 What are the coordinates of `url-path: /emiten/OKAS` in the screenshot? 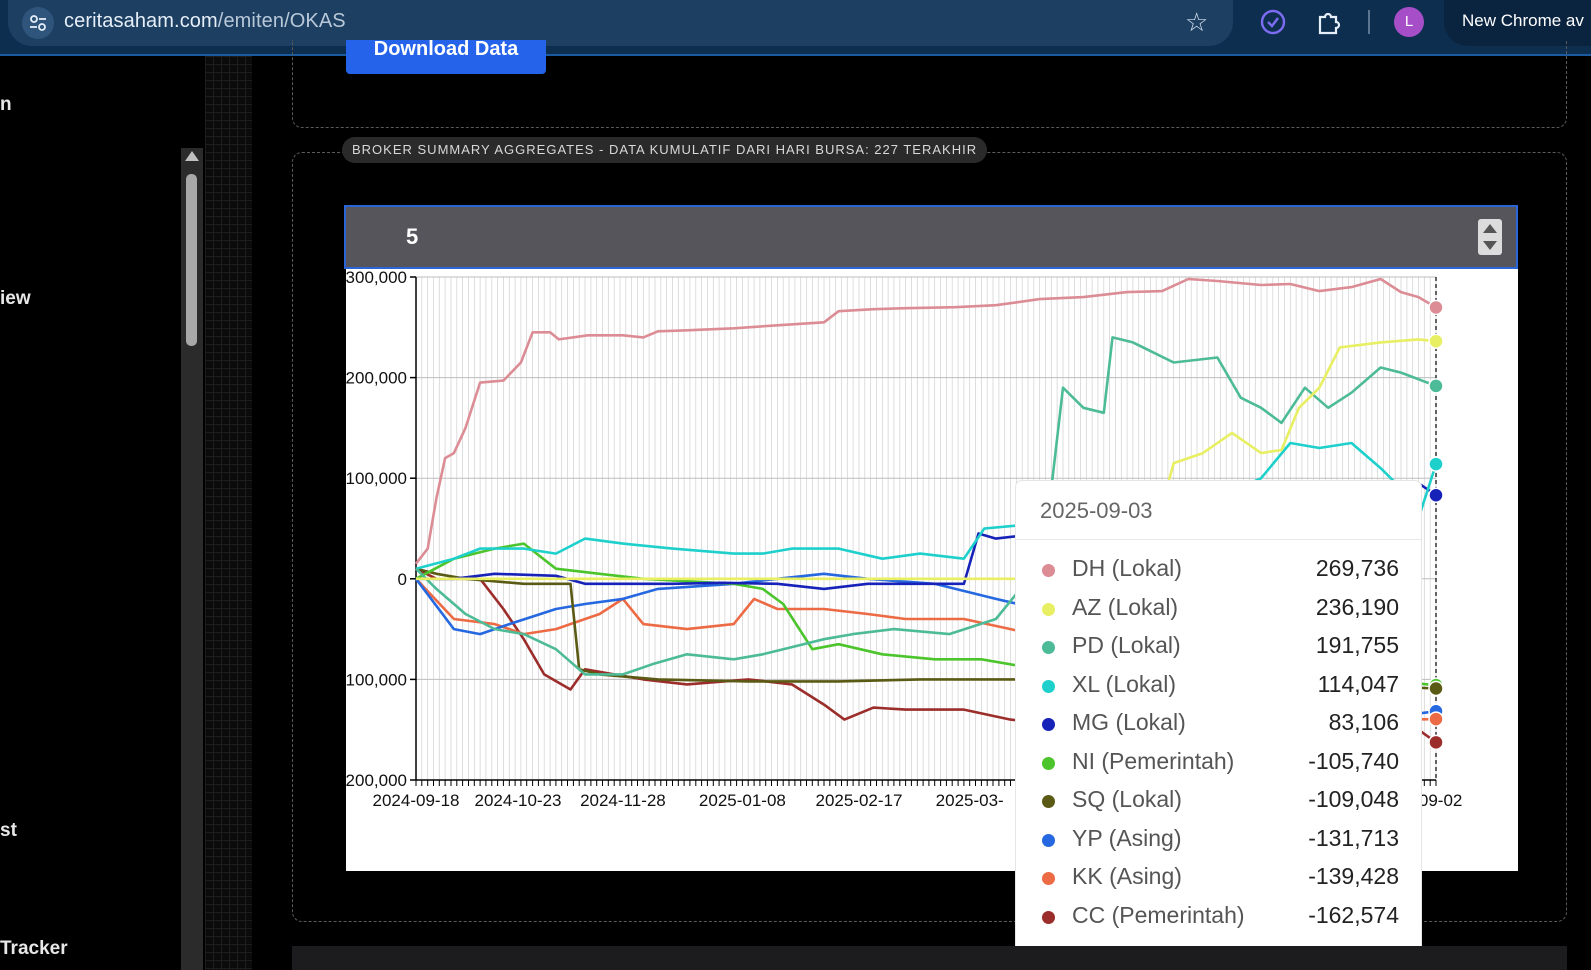 It's located at (281, 21).